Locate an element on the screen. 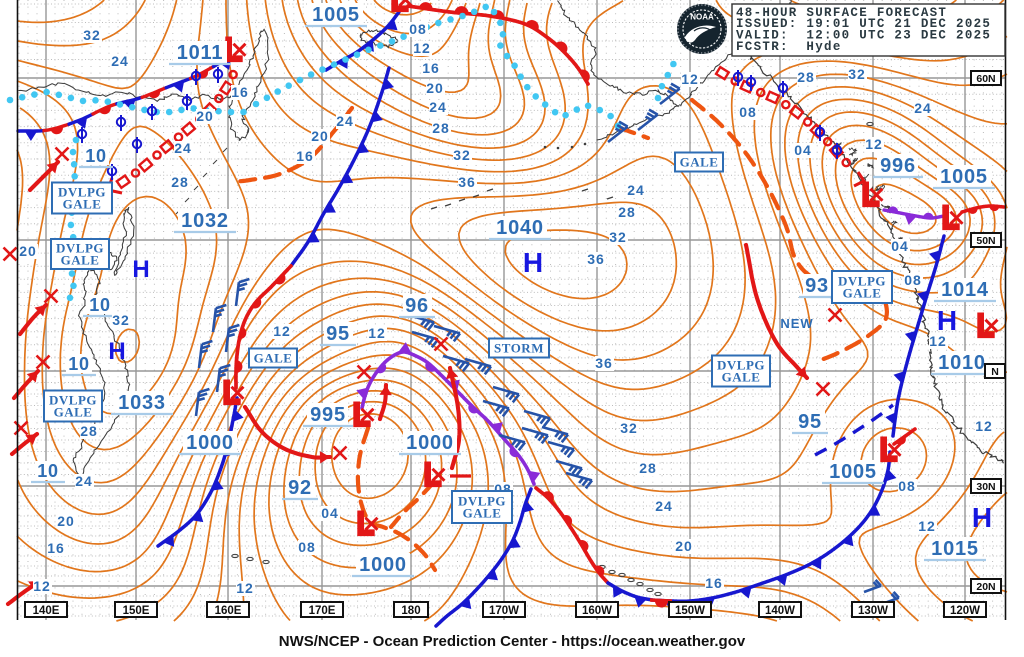 The height and width of the screenshot is (657, 1024). svg-text: 996 is located at coordinates (898, 166).